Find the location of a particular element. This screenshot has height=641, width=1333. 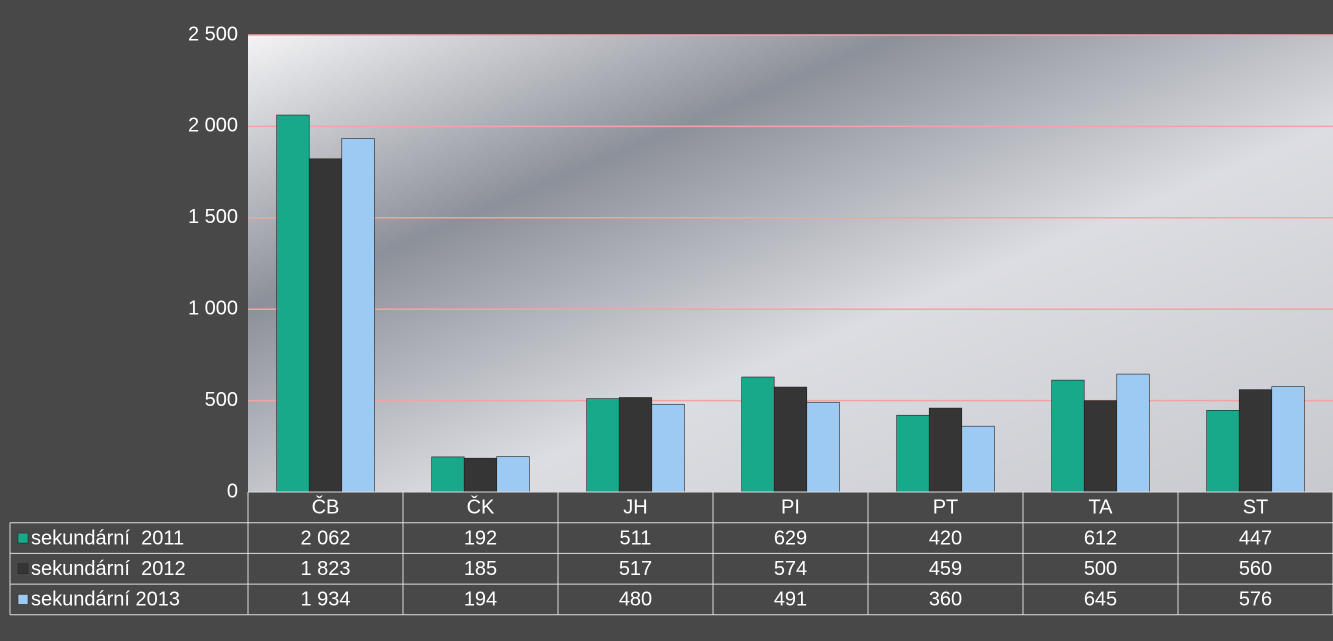

legend-label: sekundární 2011 is located at coordinates (107, 538).